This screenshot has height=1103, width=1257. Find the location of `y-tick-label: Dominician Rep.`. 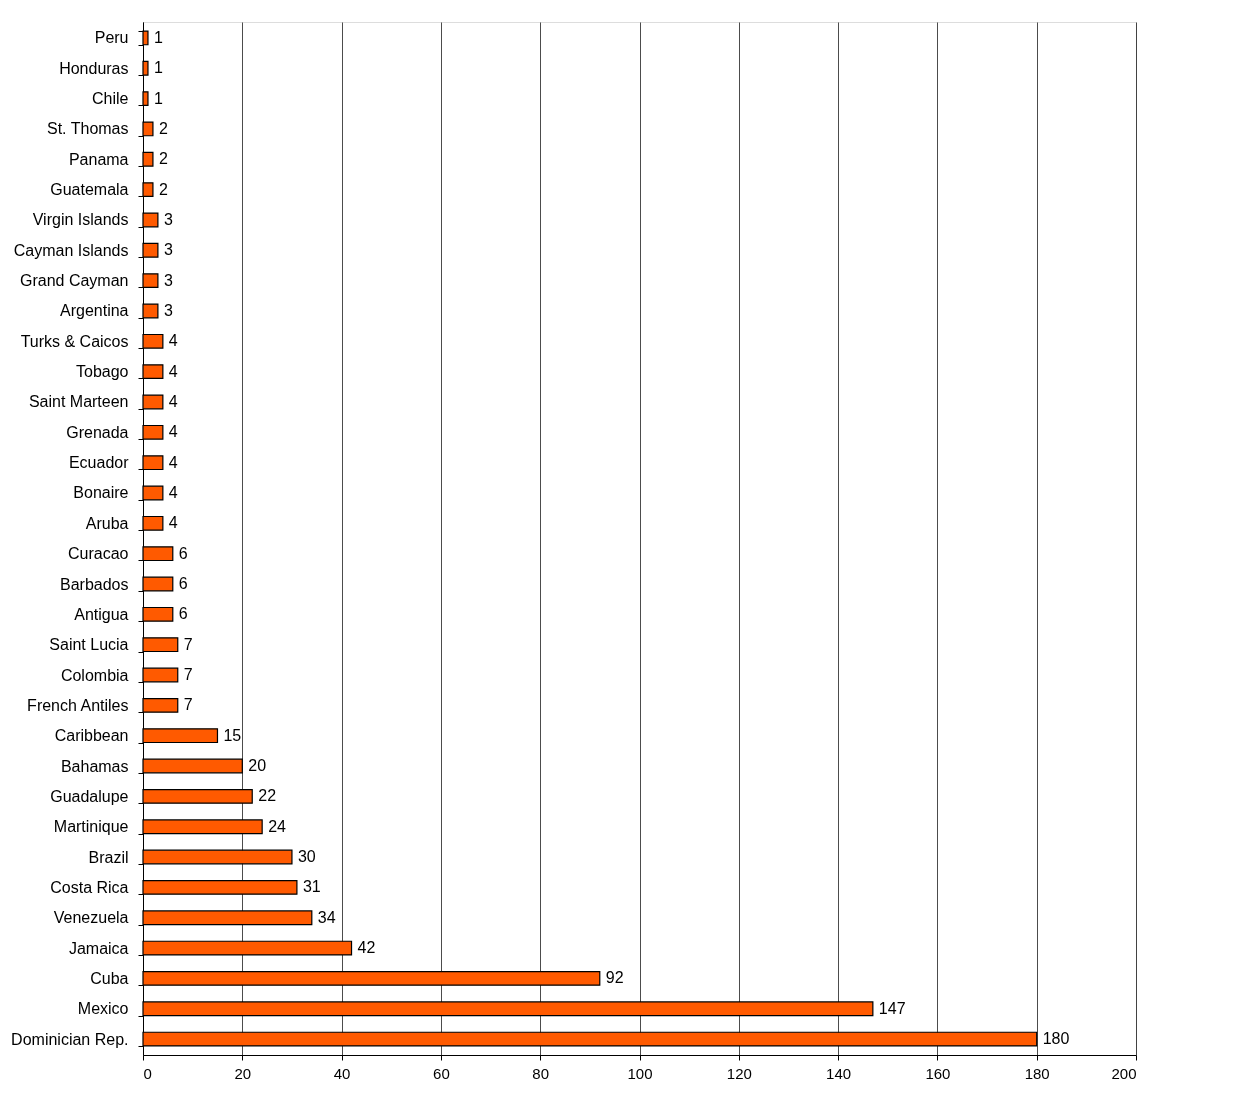

y-tick-label: Dominician Rep. is located at coordinates (70, 1039).